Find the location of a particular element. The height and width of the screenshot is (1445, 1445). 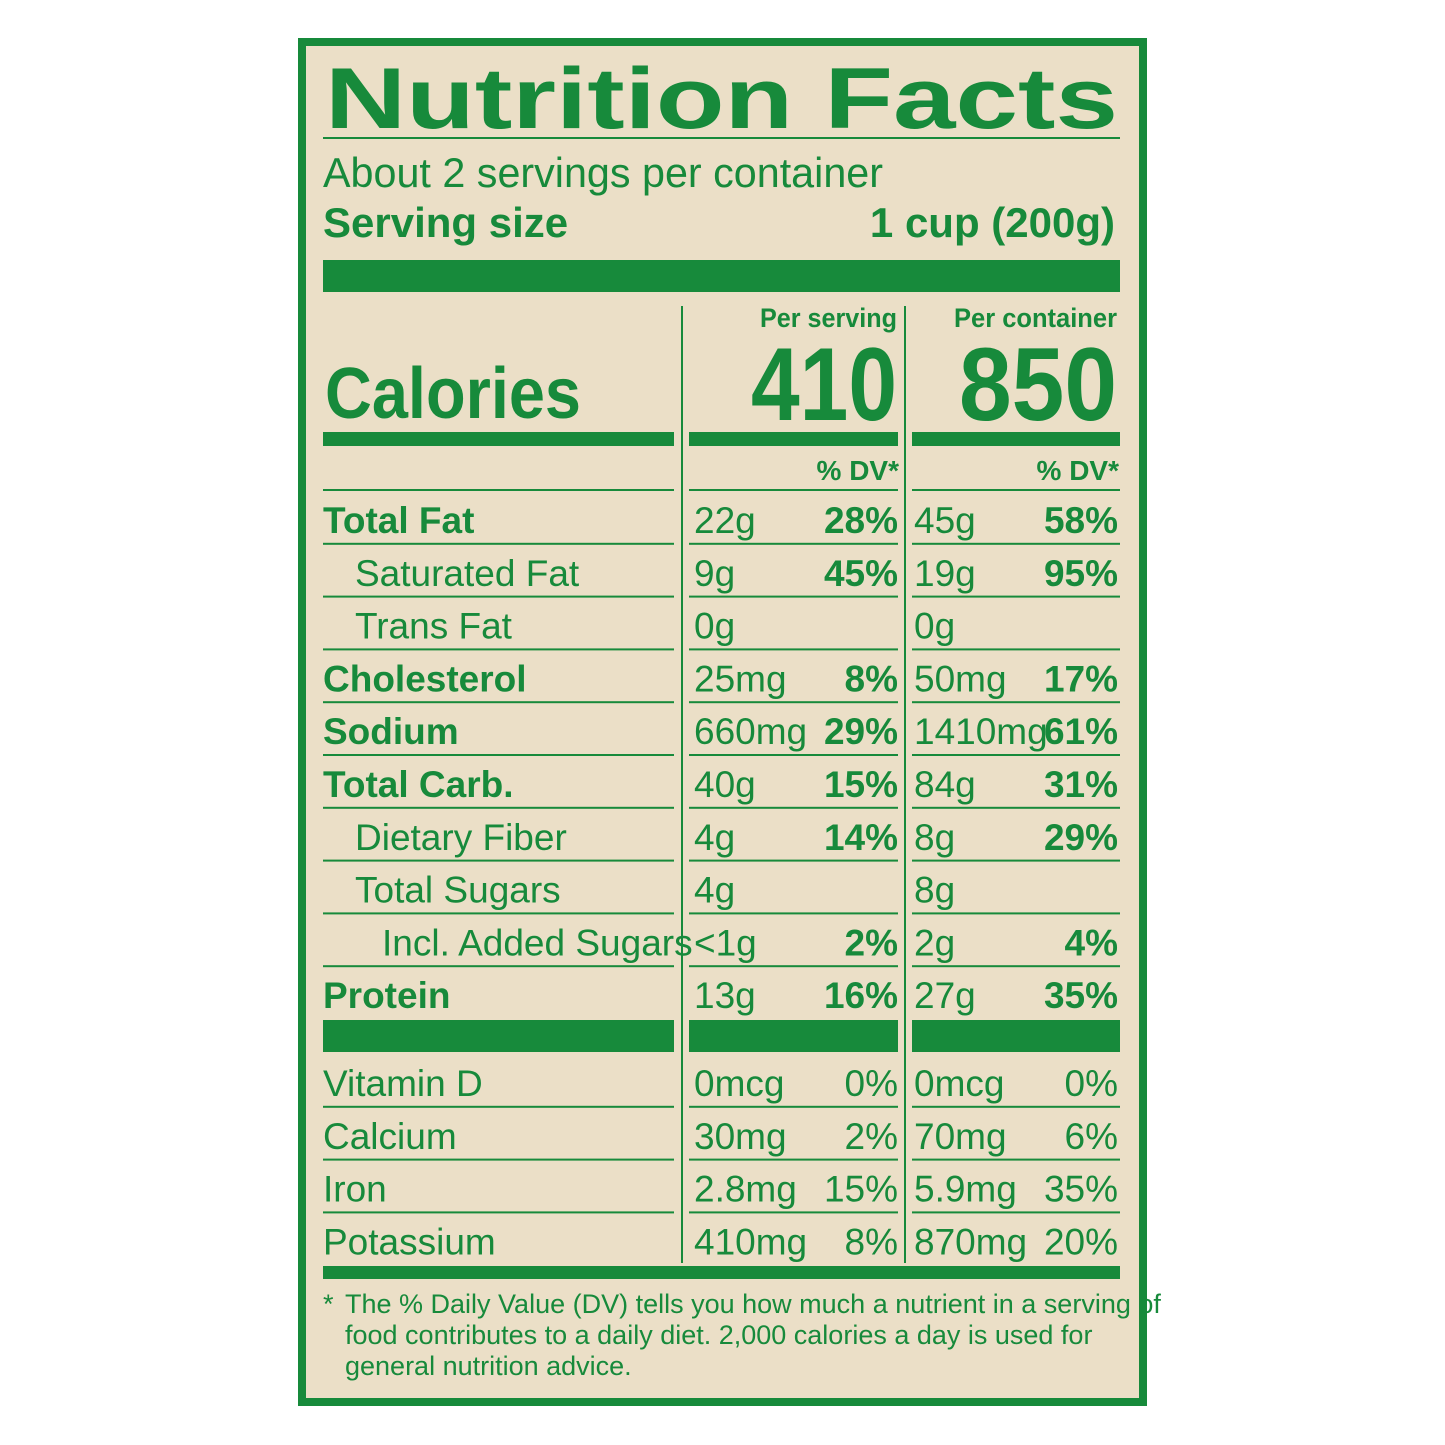

nutrient-name: Total Sugars is located at coordinates (458, 890).